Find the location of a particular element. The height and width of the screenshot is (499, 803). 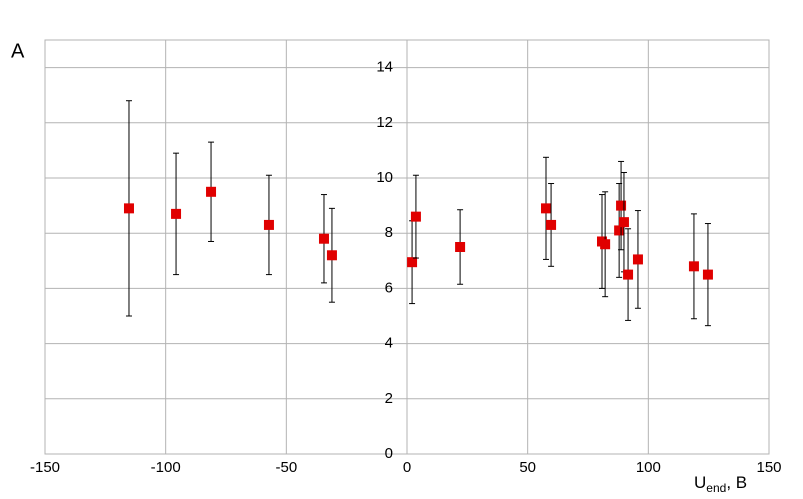

x-label-rest: , B is located at coordinates (736, 482).